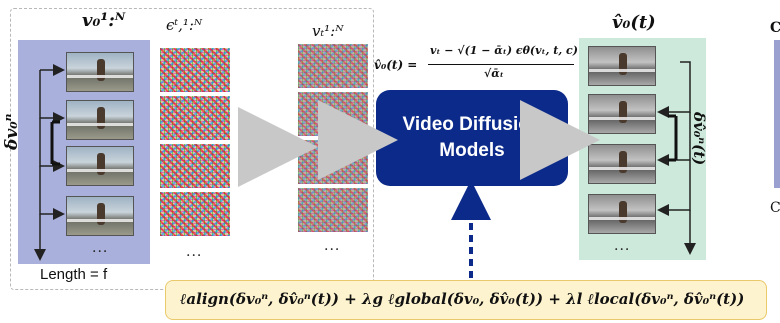  I want to click on model-box-line1: Video Diffusion, so click(472, 124).